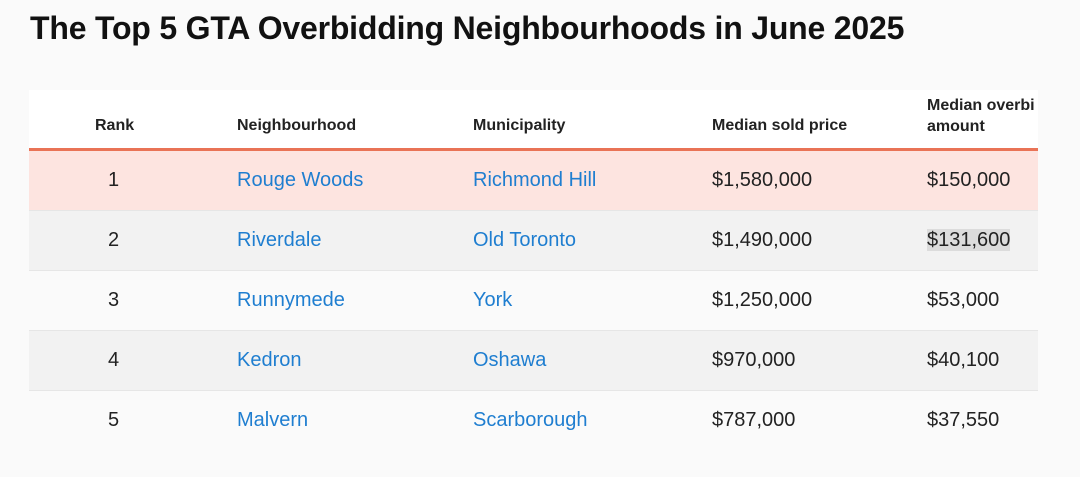  Describe the element at coordinates (114, 360) in the screenshot. I see `rank-cell: 4` at that location.